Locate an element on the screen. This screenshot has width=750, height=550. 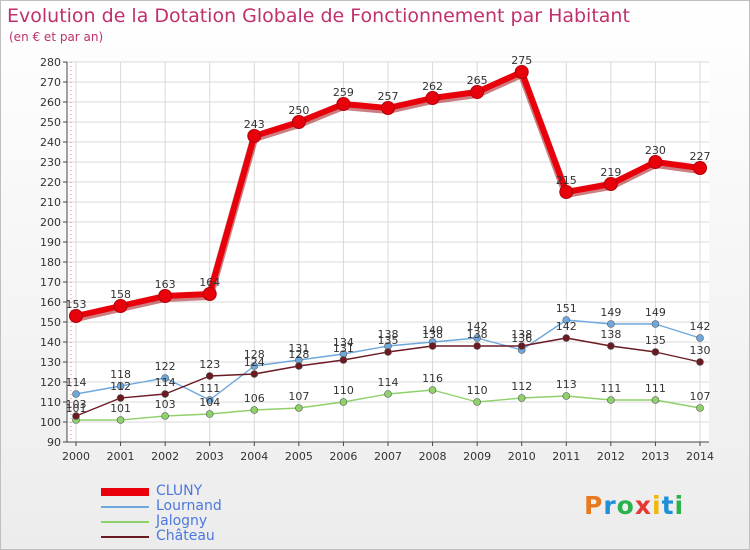
x-tick-label: 2006 is located at coordinates (343, 456).